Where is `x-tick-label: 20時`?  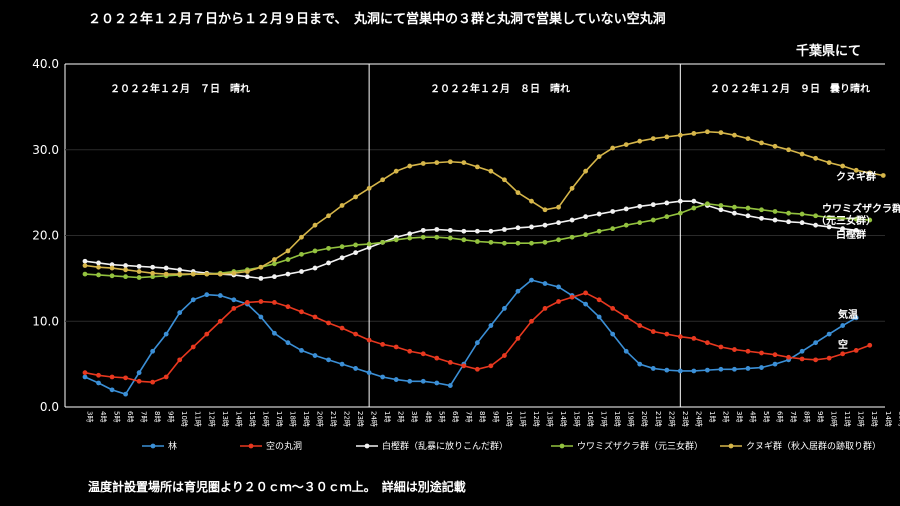
x-tick-label: 20時 is located at coordinates (320, 419).